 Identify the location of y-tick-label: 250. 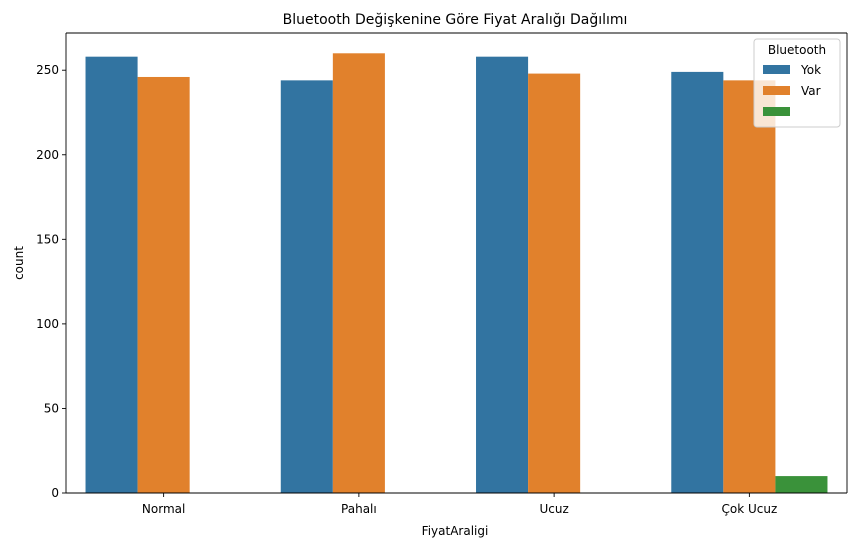
(47, 70).